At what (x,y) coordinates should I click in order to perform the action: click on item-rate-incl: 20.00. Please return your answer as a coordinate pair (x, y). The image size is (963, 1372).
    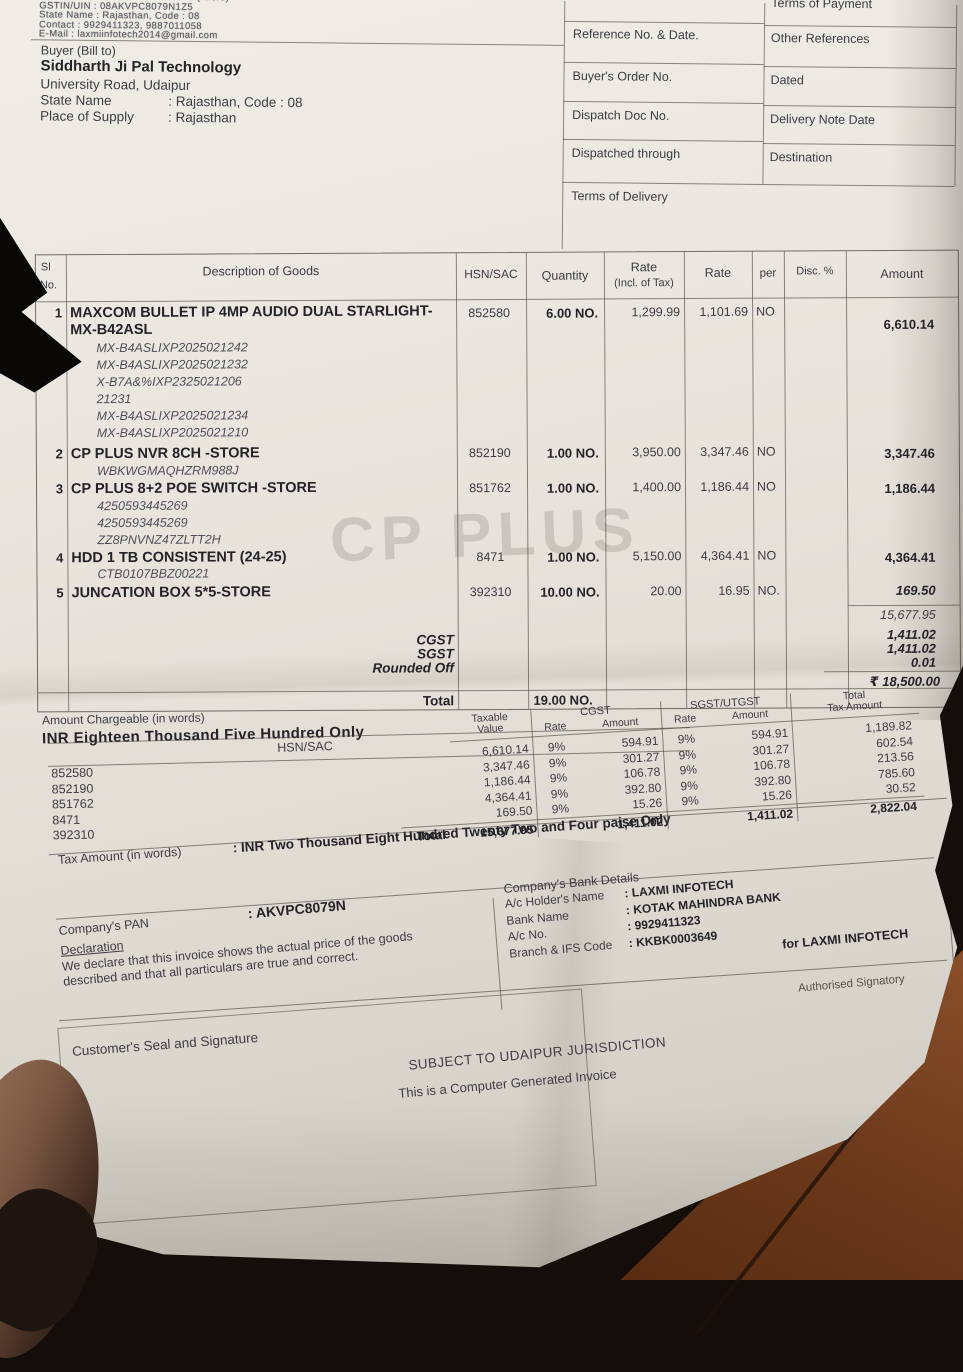
    Looking at the image, I should click on (666, 591).